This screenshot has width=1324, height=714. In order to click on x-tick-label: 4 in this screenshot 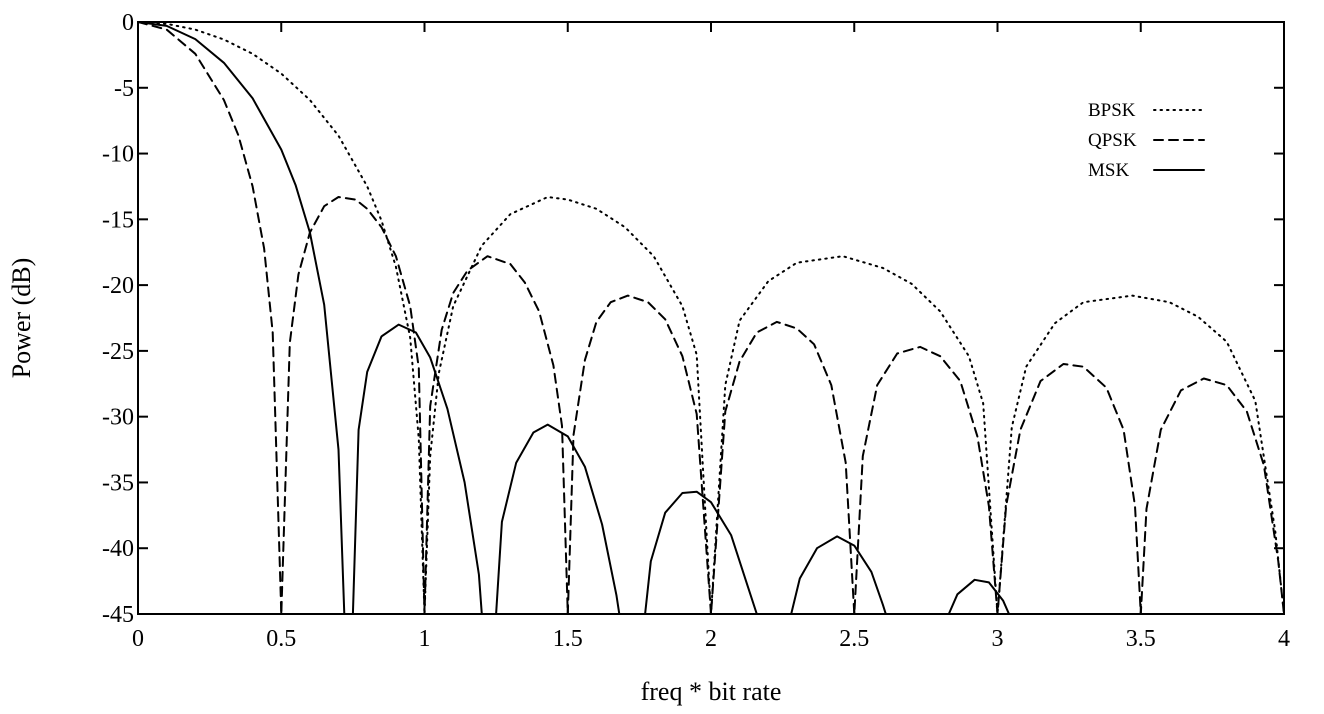, I will do `click(1284, 639)`.